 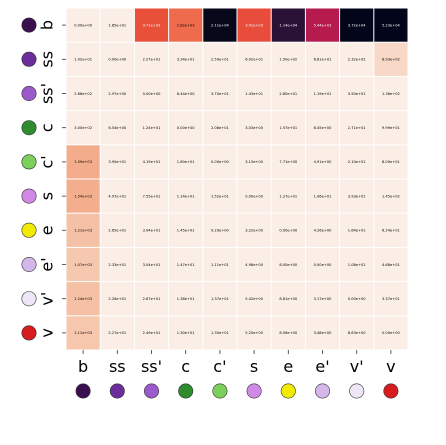 I want to click on cell-value-label: 1.02e+01, so click(x=83, y=60).